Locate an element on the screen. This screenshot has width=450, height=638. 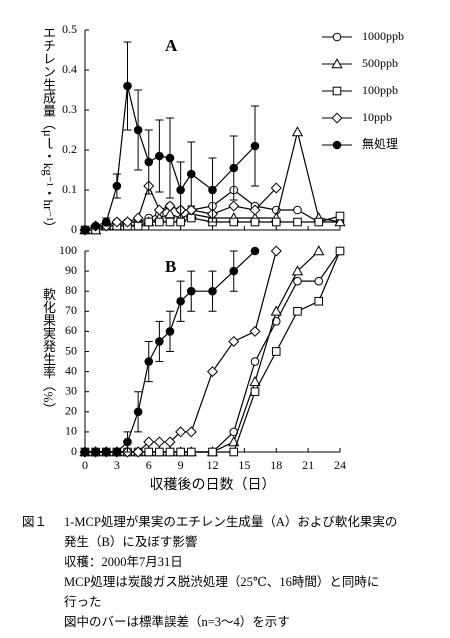
x-axis-label: 収穫後の日数（日） is located at coordinates (213, 485).